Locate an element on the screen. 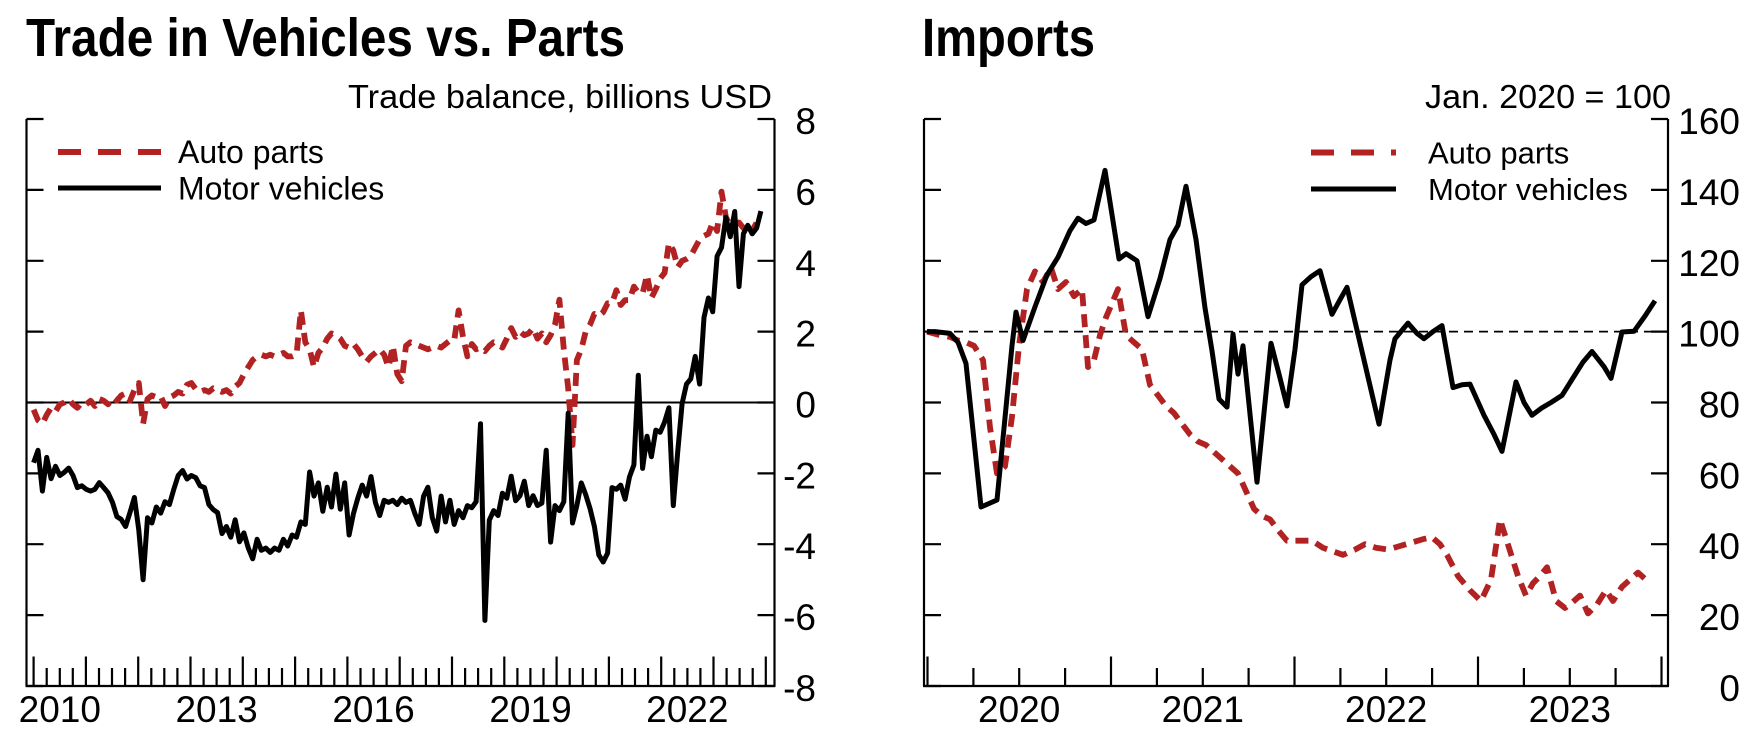 The height and width of the screenshot is (742, 1760). svg-text: 2016 is located at coordinates (373, 709).